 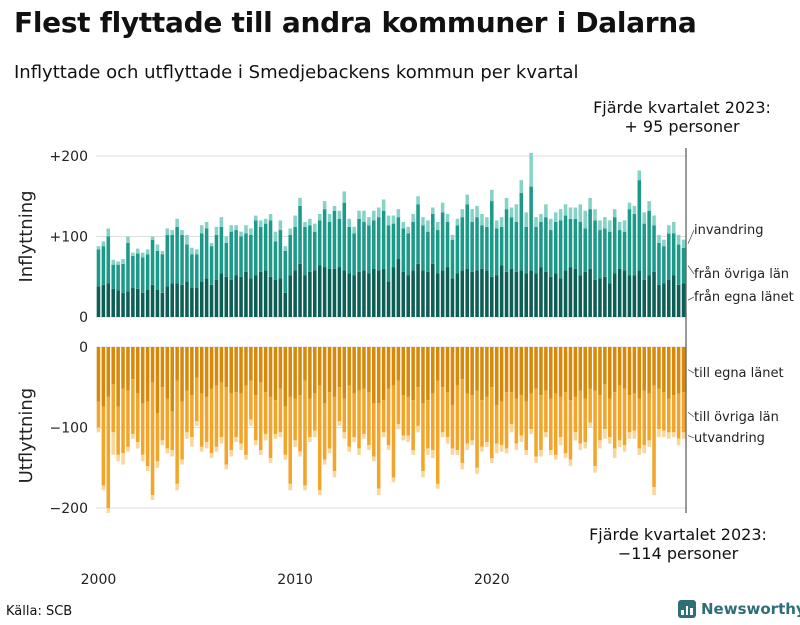 What do you see at coordinates (682, 126) in the screenshot?
I see `latest-in-note-line2: + 95 personer` at bounding box center [682, 126].